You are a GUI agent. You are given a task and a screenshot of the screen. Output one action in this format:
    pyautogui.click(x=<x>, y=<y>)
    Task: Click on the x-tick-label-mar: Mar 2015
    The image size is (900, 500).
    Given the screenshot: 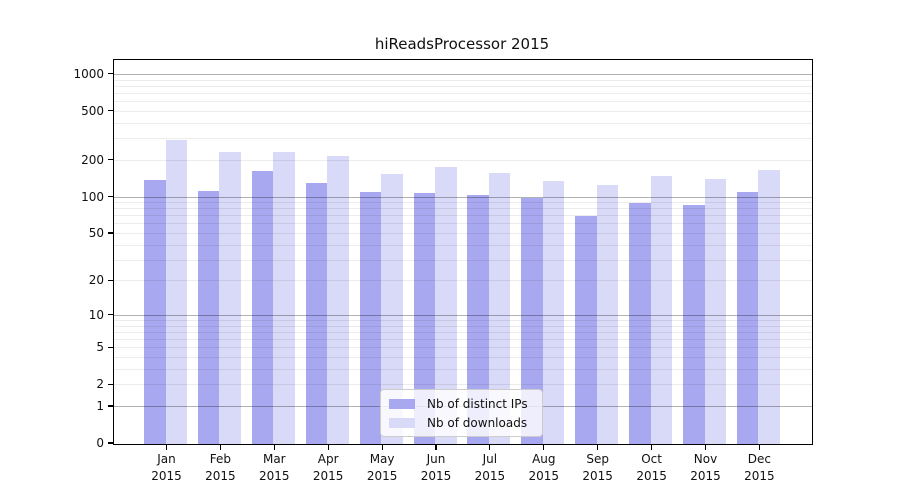 What is the action you would take?
    pyautogui.click(x=274, y=467)
    